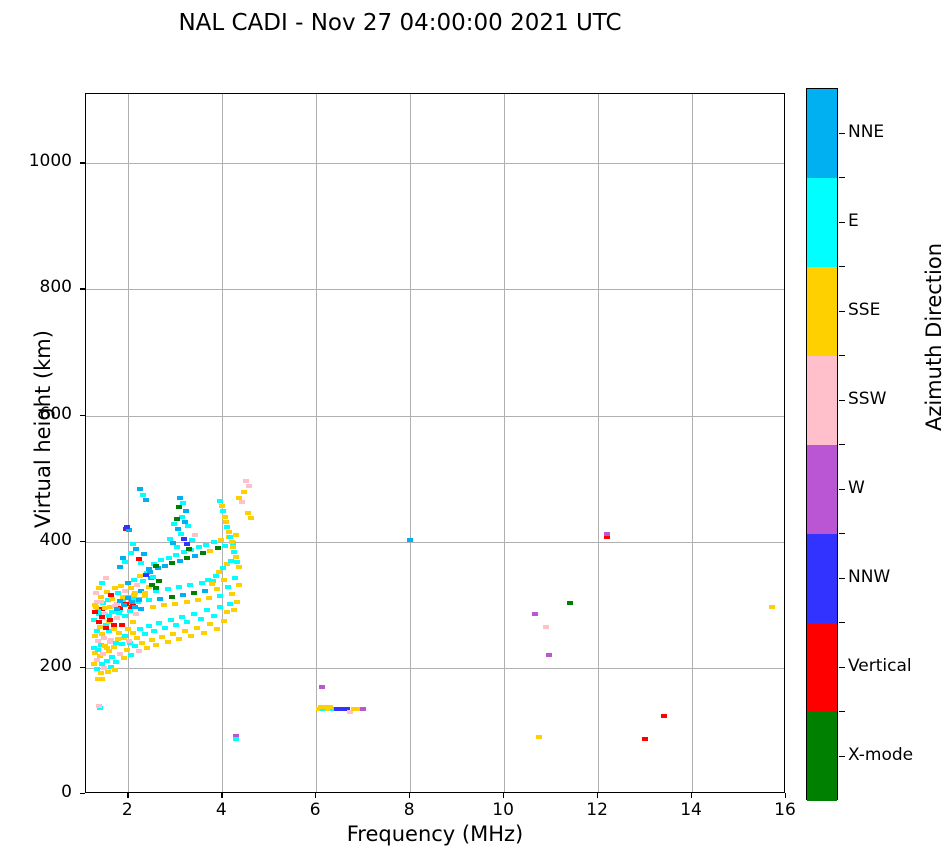 This screenshot has width=951, height=856. What do you see at coordinates (50, 161) in the screenshot?
I see `y-axis-tick-label: 1000` at bounding box center [50, 161].